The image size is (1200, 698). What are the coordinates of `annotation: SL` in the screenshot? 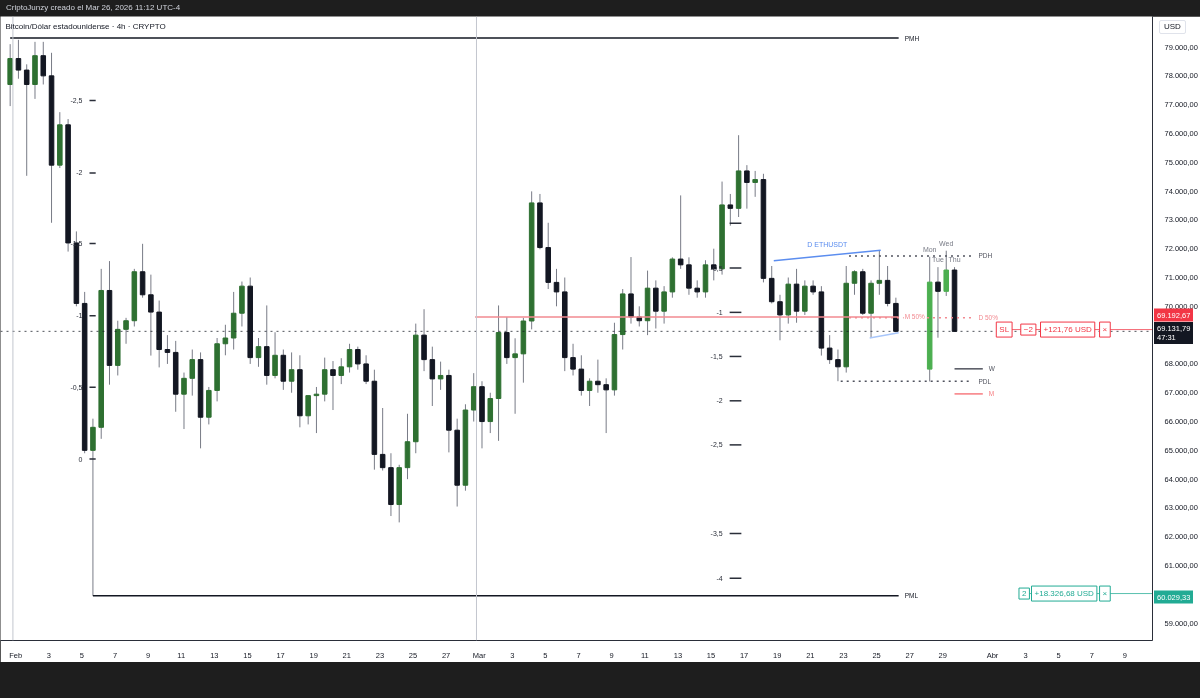 It's located at (1004, 330).